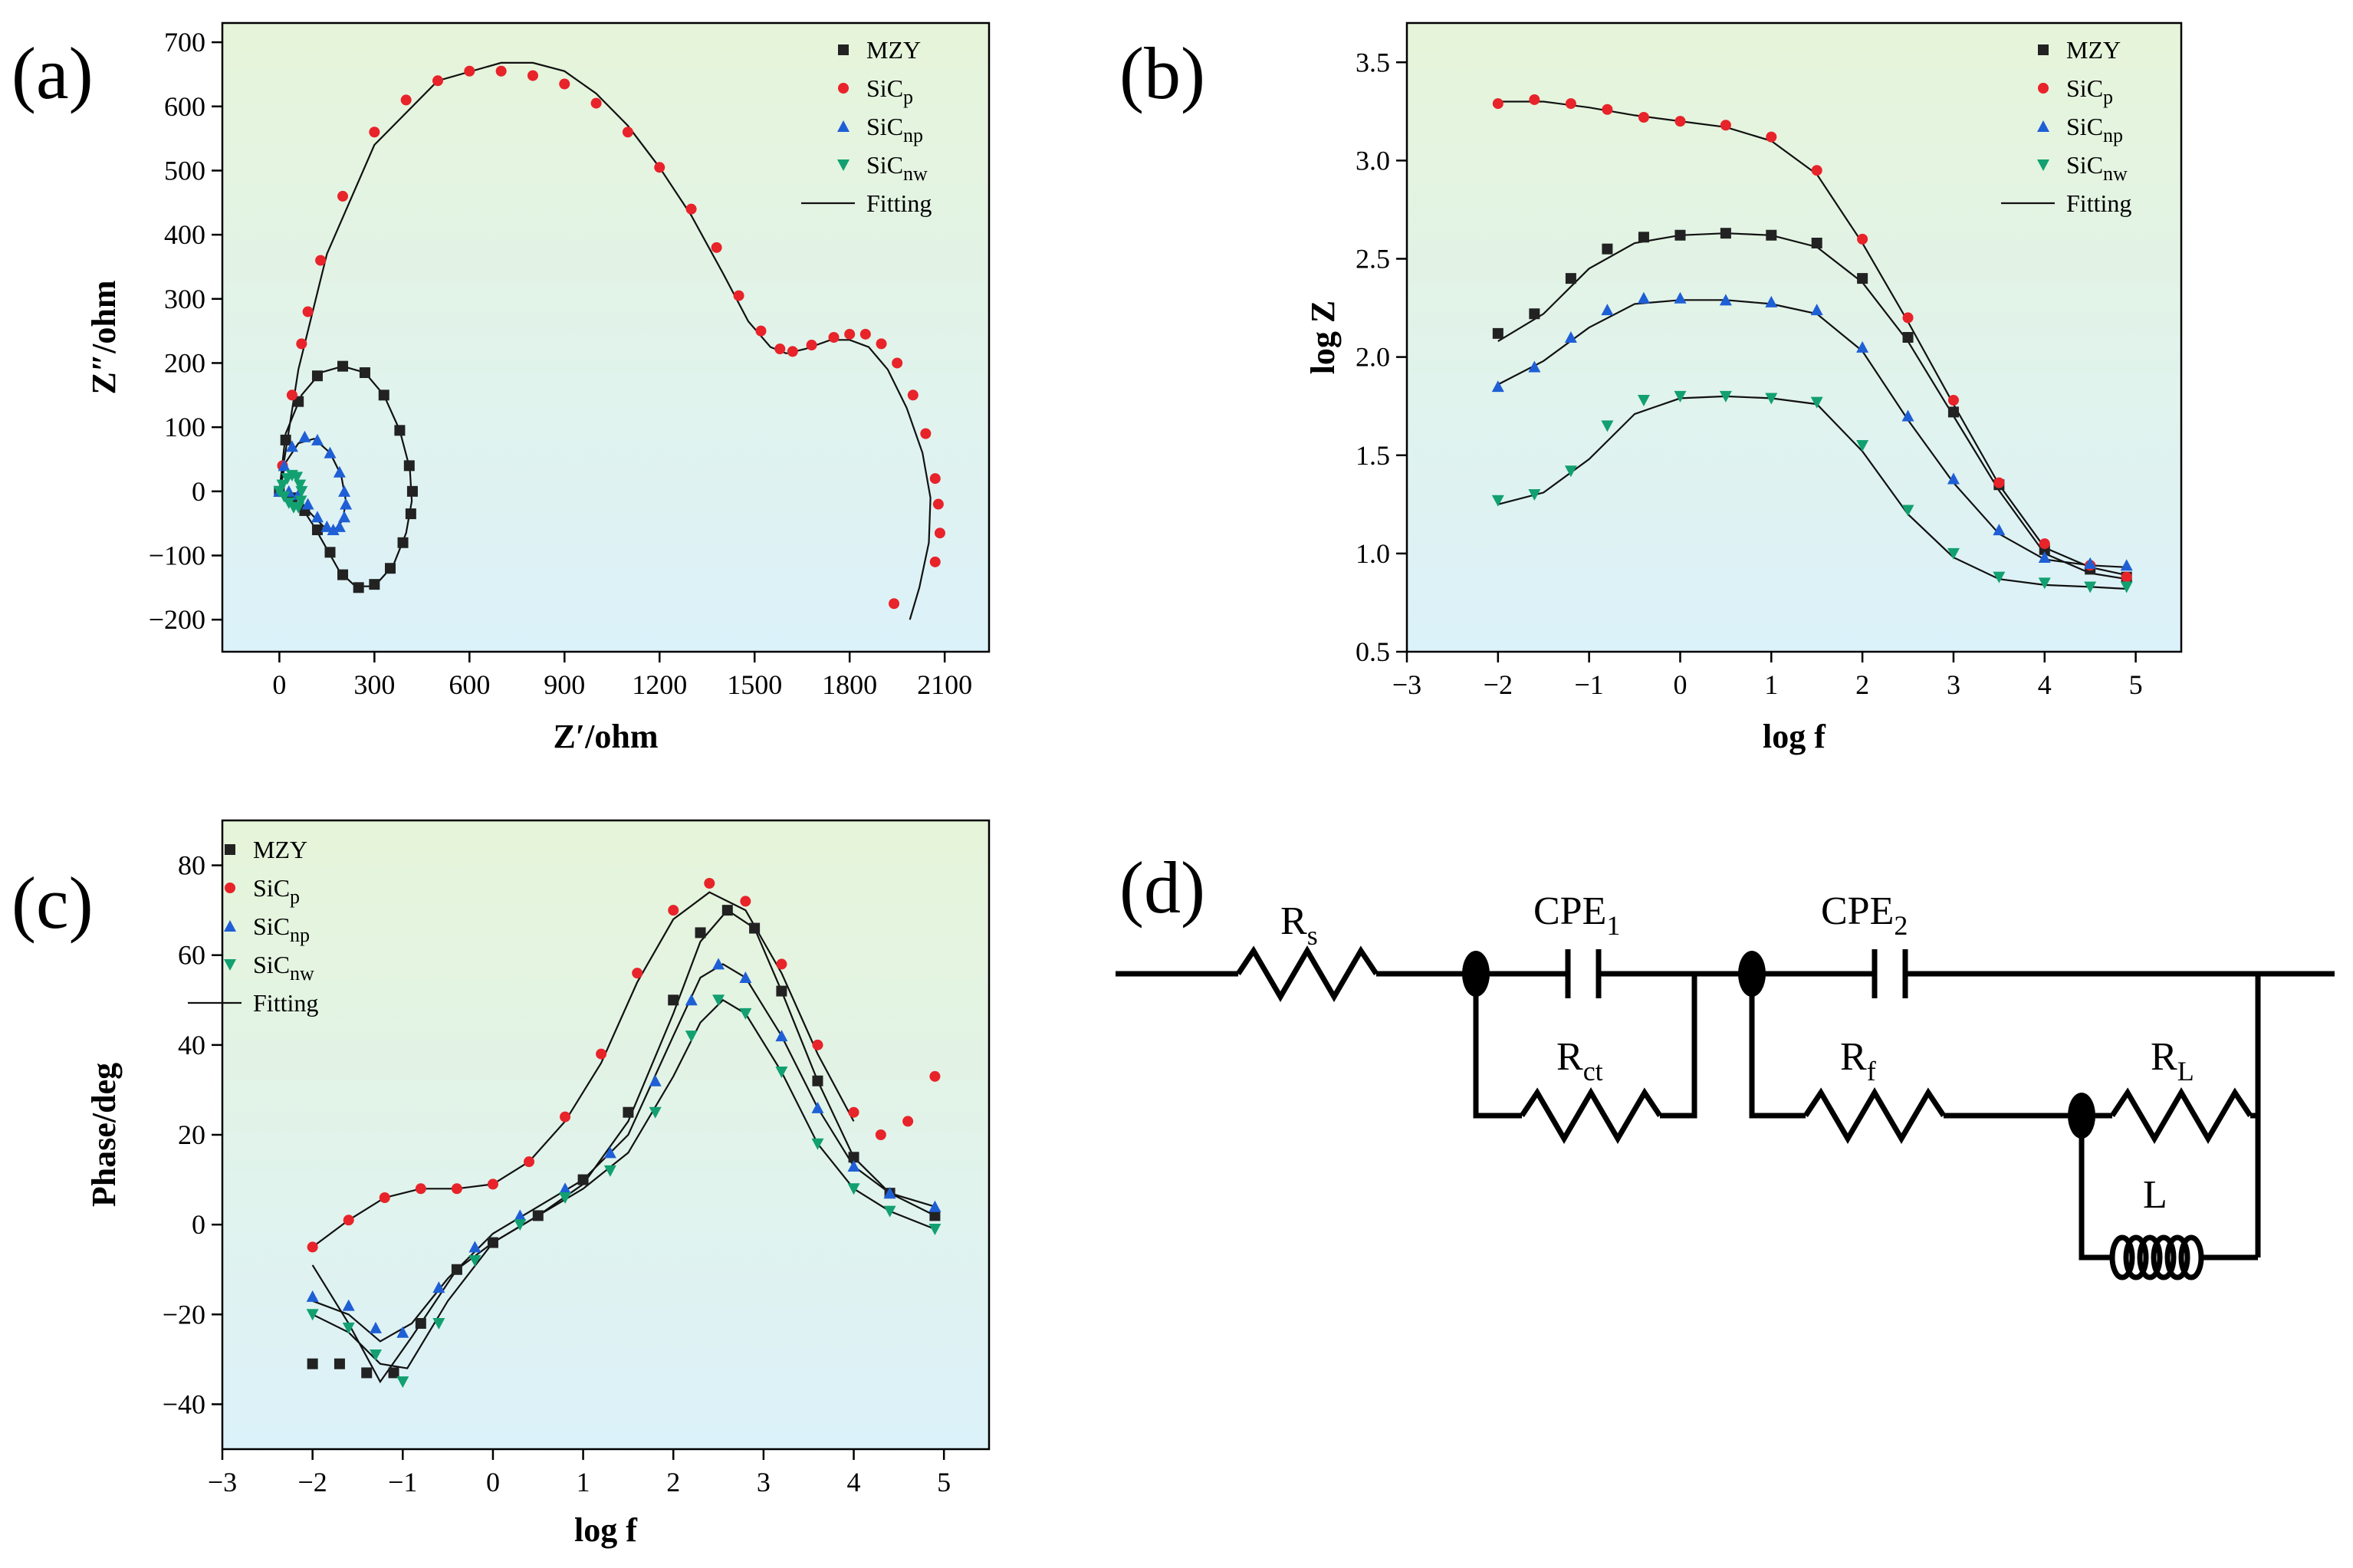  What do you see at coordinates (184, 427) in the screenshot?
I see `y-tick-label: 100` at bounding box center [184, 427].